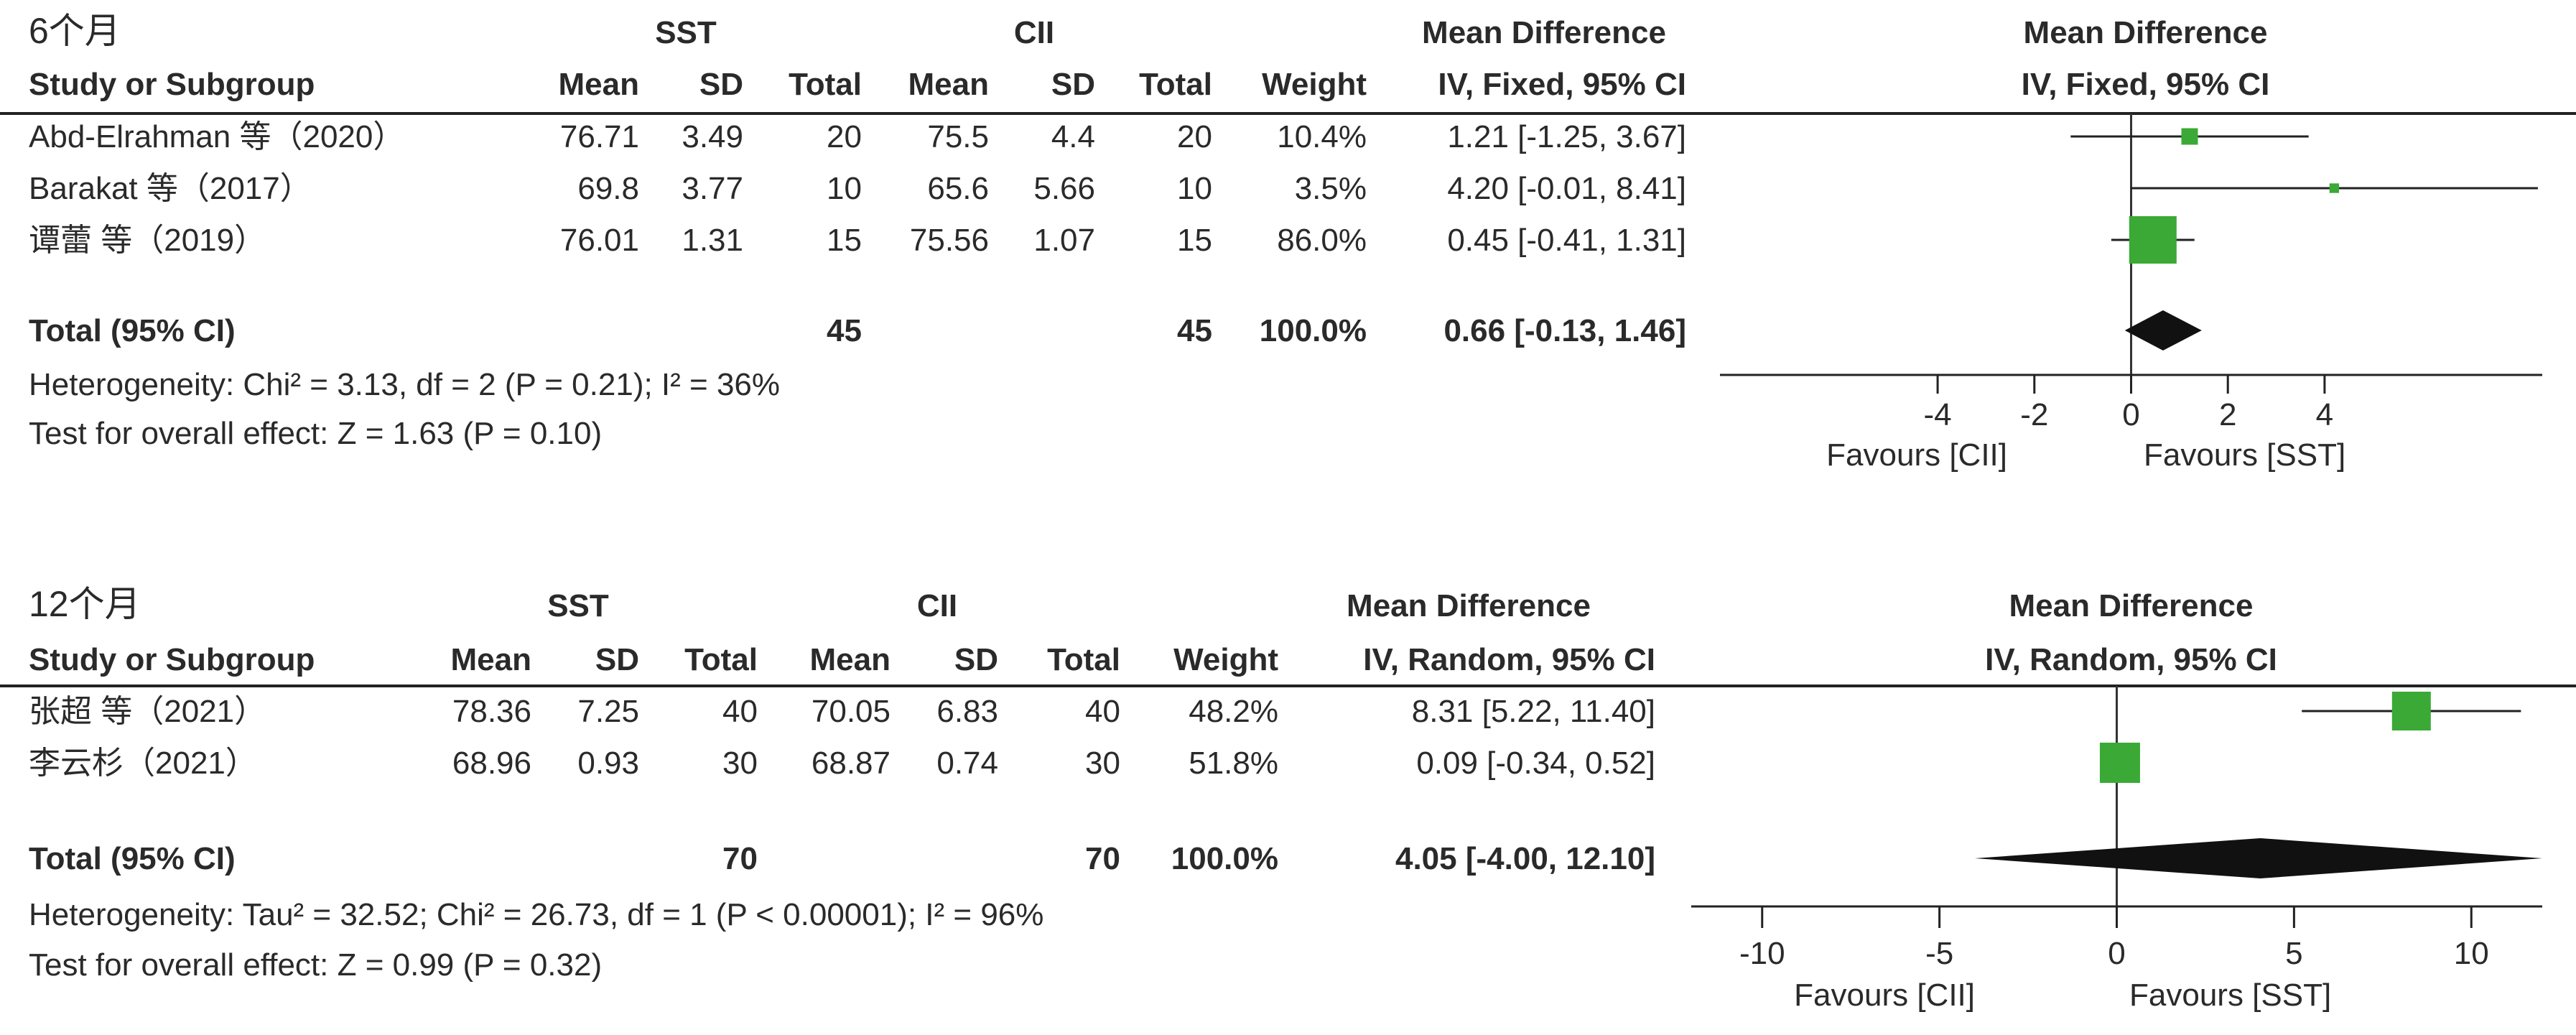 Image resolution: width=2576 pixels, height=1035 pixels. What do you see at coordinates (958, 188) in the screenshot?
I see `ctl-mean: 65.6` at bounding box center [958, 188].